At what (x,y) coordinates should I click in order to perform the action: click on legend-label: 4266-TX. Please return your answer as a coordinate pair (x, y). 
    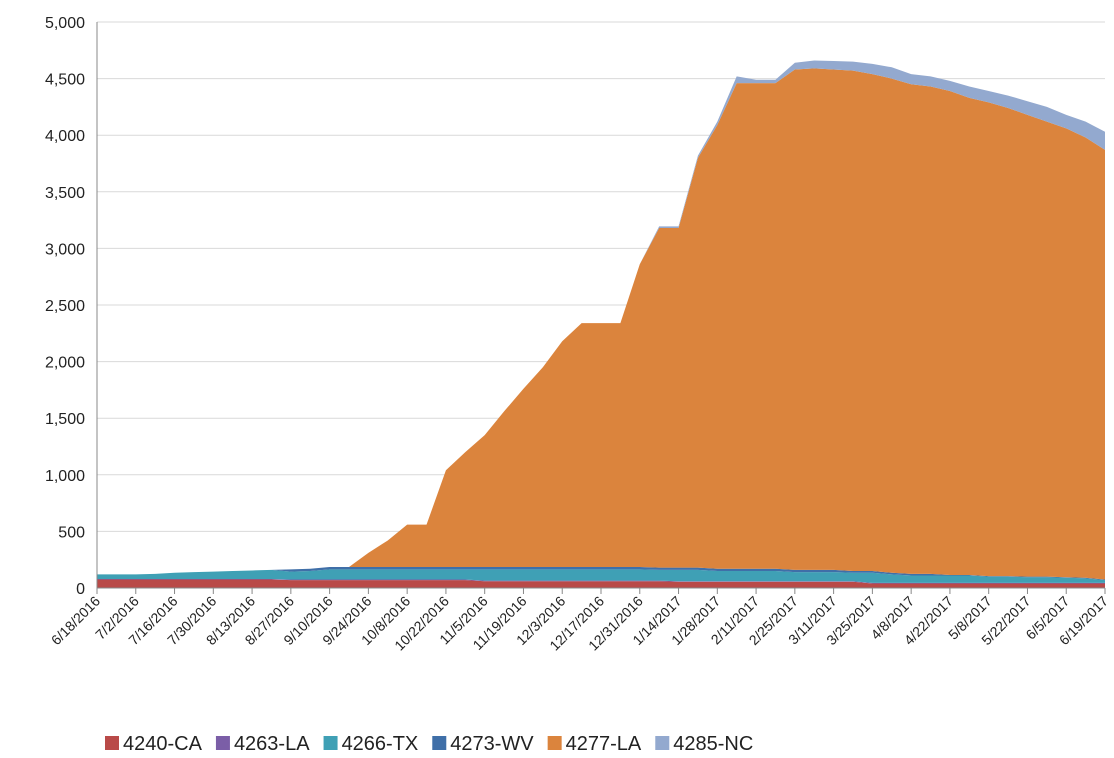
    Looking at the image, I should click on (380, 744).